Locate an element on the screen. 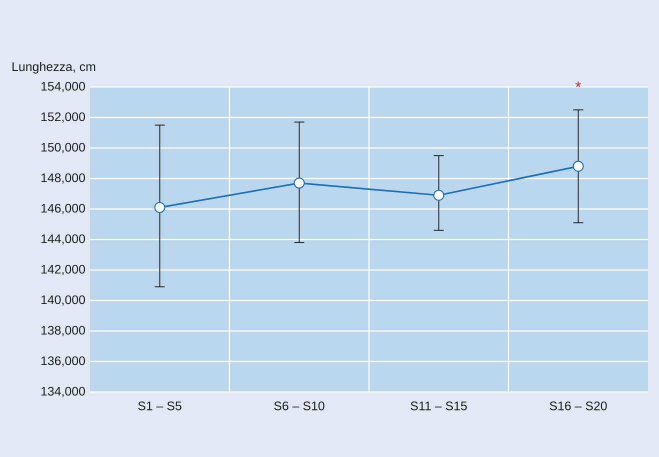 The width and height of the screenshot is (659, 457). y-tick-label: 134,000 is located at coordinates (63, 392).